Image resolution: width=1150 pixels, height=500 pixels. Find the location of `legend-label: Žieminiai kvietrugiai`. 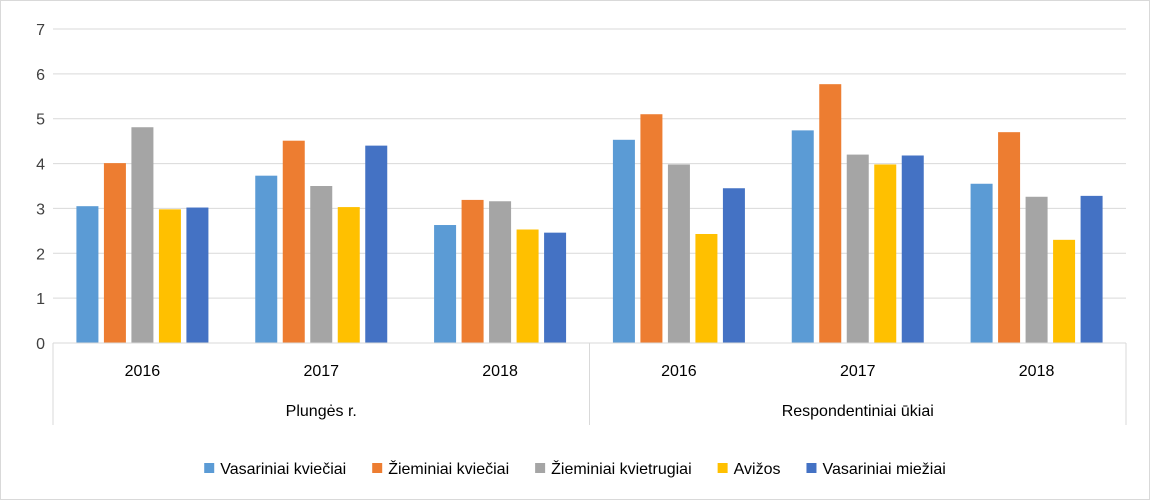

legend-label: Žieminiai kvietrugiai is located at coordinates (621, 468).